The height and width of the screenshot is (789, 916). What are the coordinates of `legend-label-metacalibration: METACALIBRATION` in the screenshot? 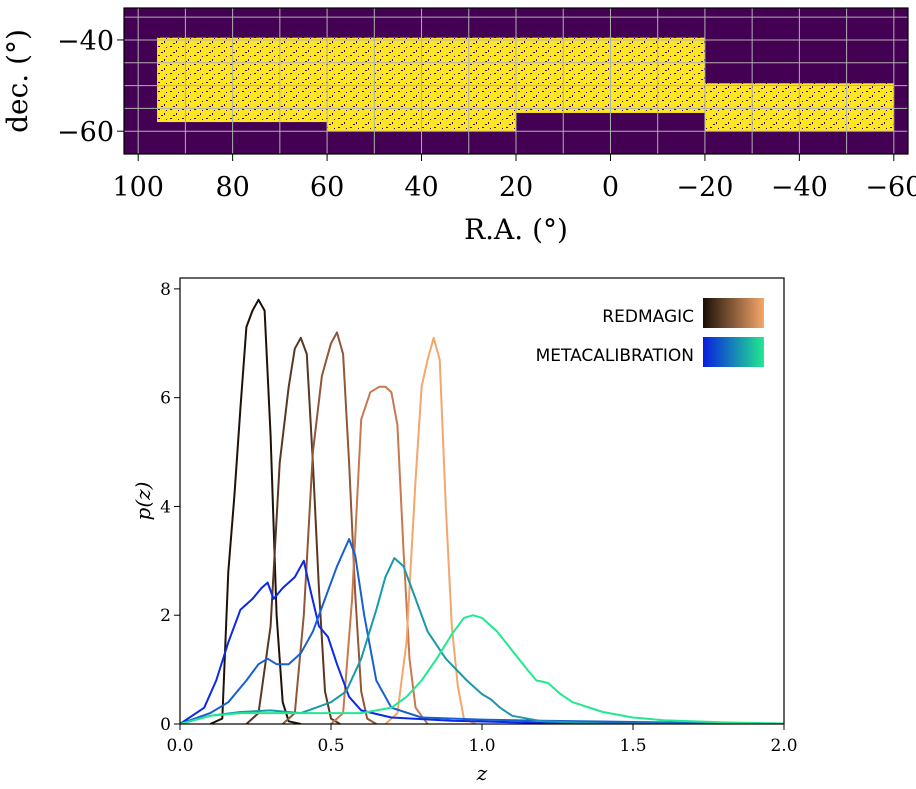 It's located at (615, 356).